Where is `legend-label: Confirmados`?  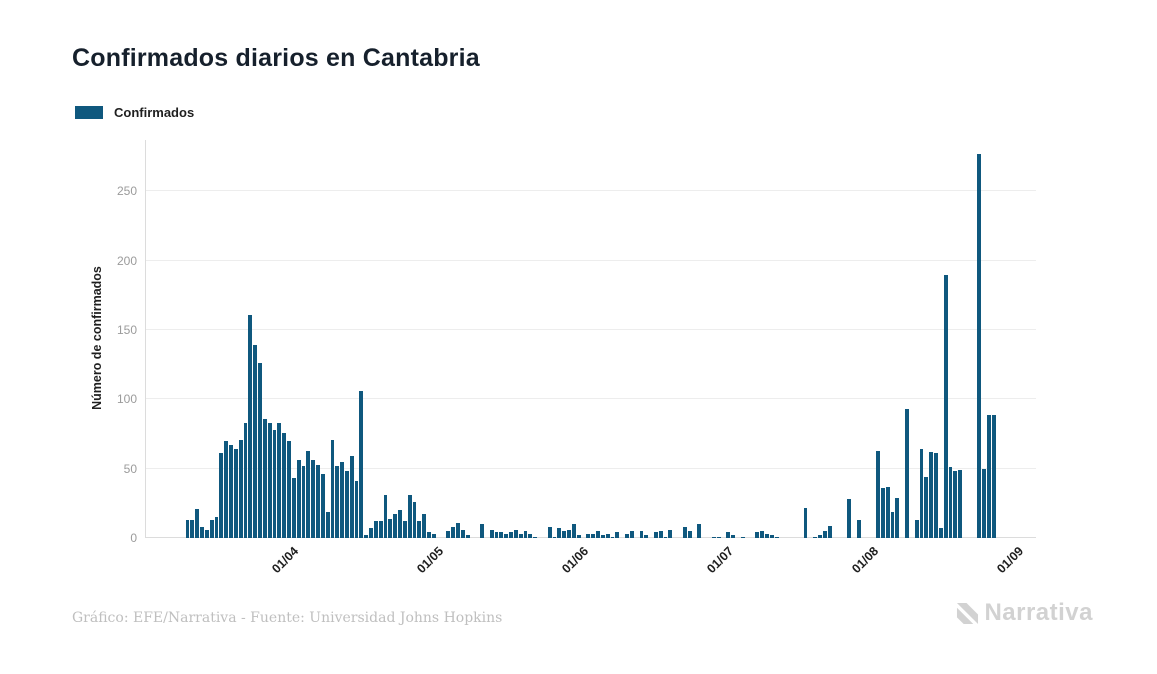
legend-label: Confirmados is located at coordinates (154, 112).